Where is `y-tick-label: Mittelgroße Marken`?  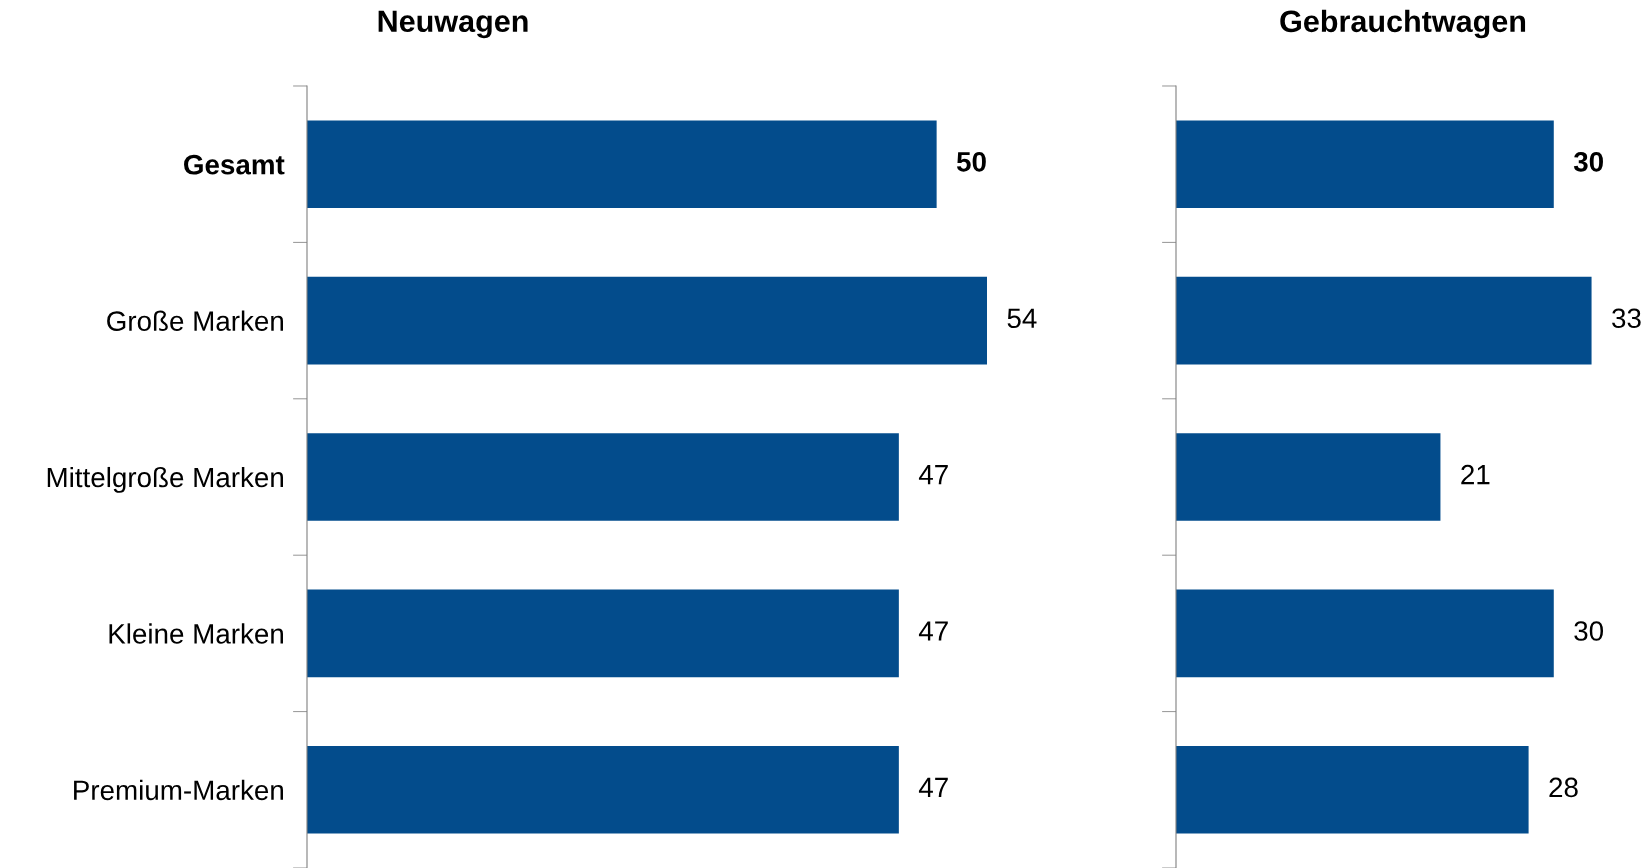 y-tick-label: Mittelgroße Marken is located at coordinates (165, 479).